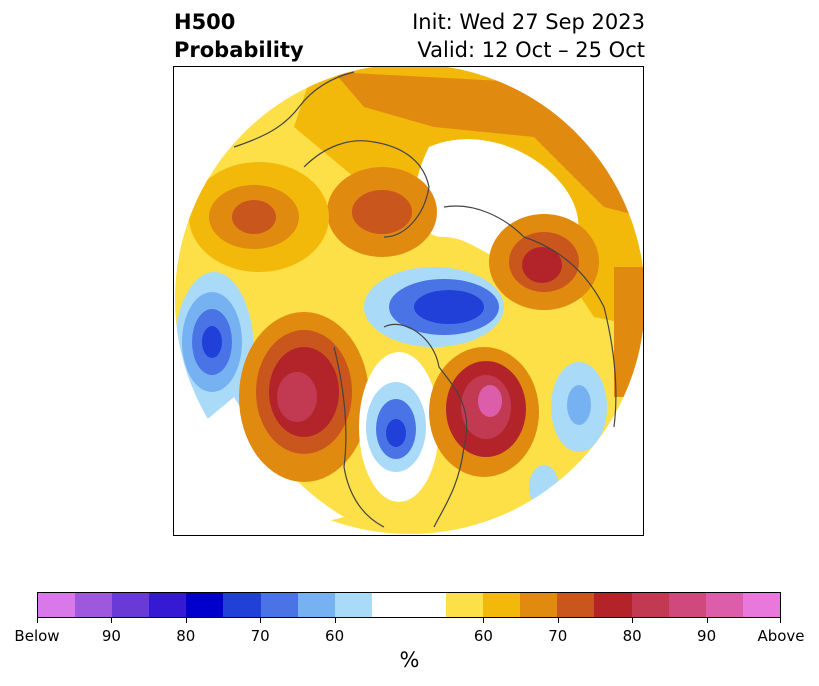  I want to click on above-75-alaska, so click(254, 217).